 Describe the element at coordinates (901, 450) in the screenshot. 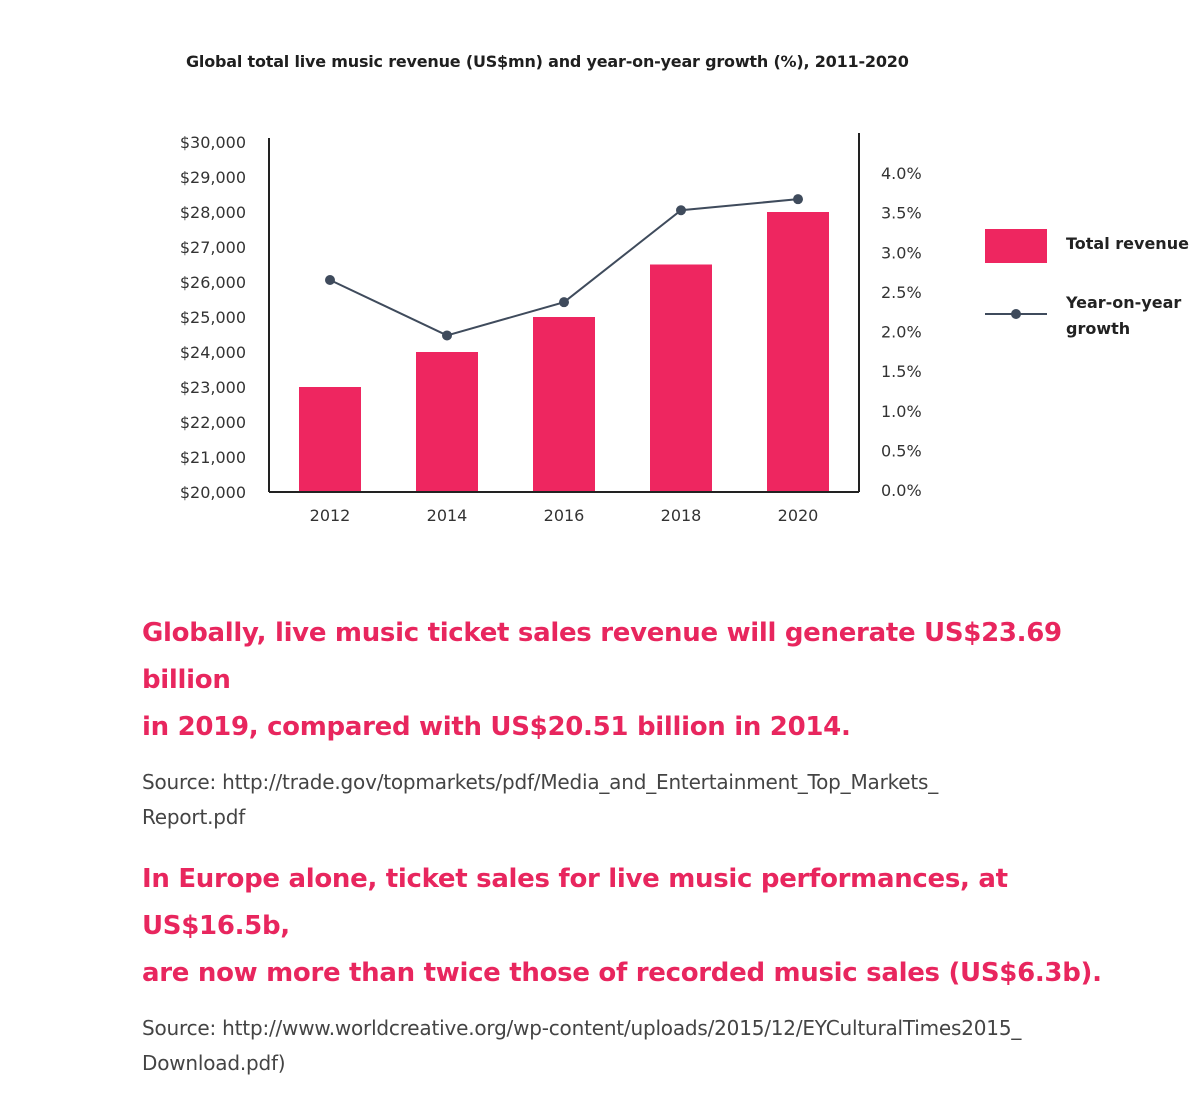

I see `right-tick-label: 0.5%` at that location.